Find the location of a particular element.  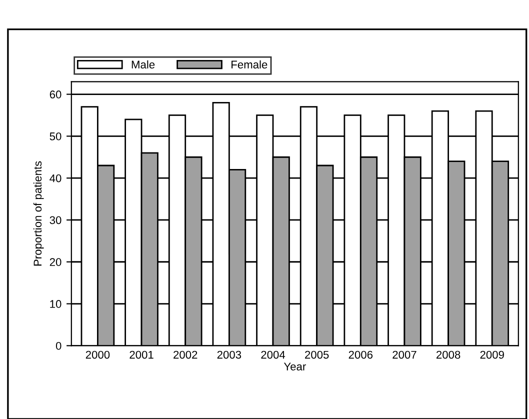

x-tick-label: 2005 is located at coordinates (317, 354).